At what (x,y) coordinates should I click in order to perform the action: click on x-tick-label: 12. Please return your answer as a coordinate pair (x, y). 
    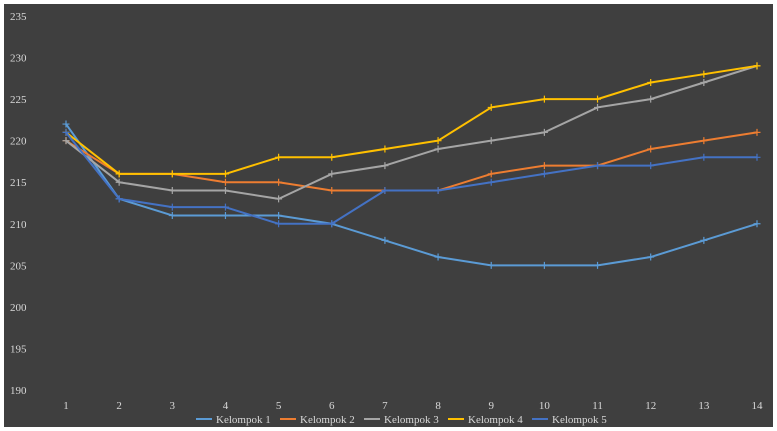
    Looking at the image, I should click on (650, 406).